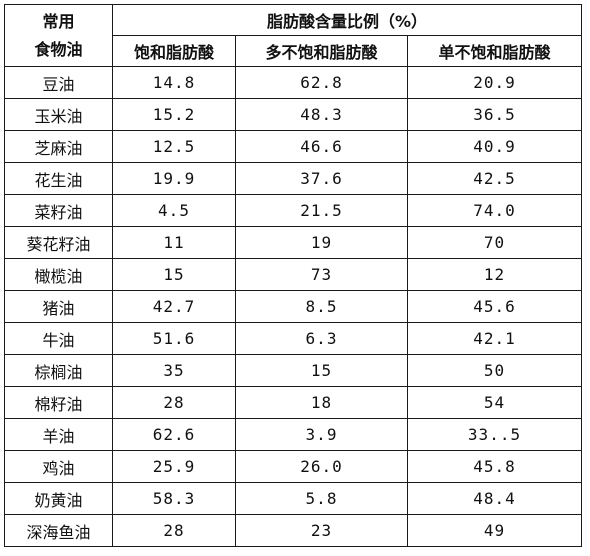 The height and width of the screenshot is (556, 590). What do you see at coordinates (321, 530) in the screenshot?
I see `polyunsaturated-value-cell: 23` at bounding box center [321, 530].